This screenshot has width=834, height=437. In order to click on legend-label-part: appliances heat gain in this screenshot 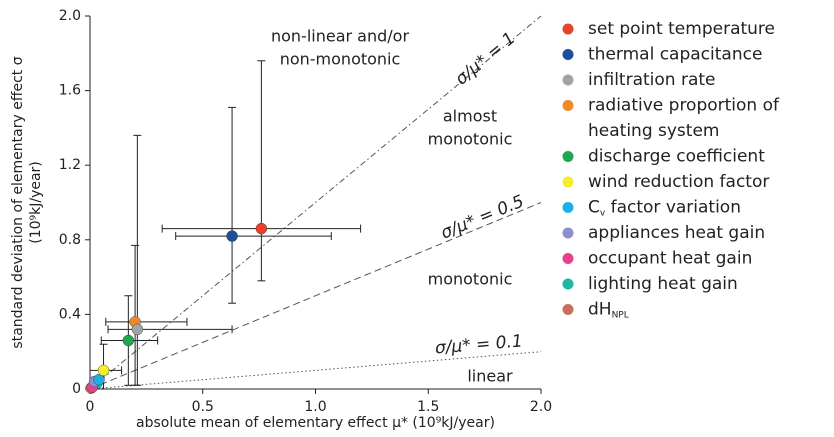, I will do `click(676, 233)`.